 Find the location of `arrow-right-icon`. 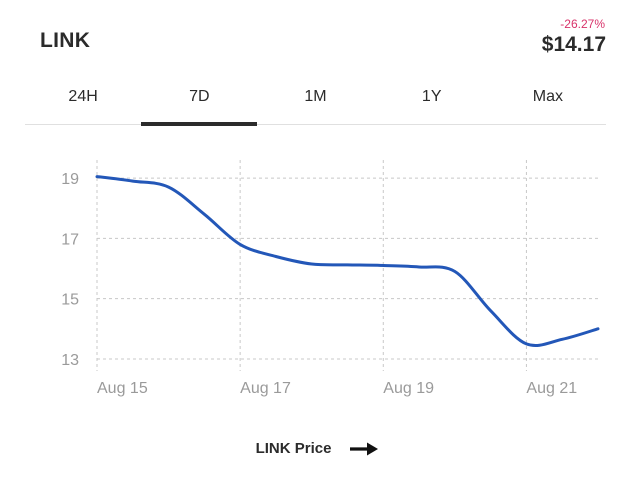

arrow-right-icon is located at coordinates (364, 449).